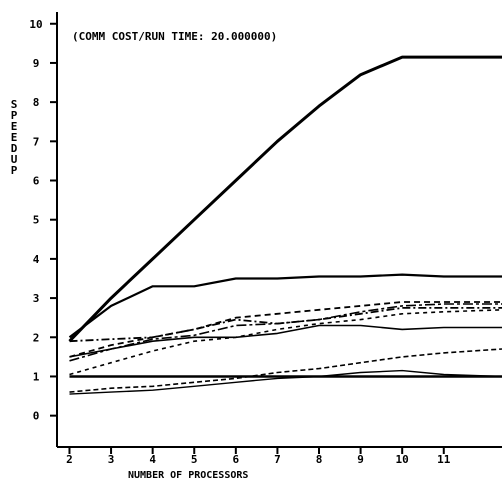 This screenshot has width=502, height=481. What do you see at coordinates (319, 459) in the screenshot?
I see `x-tick-label: 8` at bounding box center [319, 459].